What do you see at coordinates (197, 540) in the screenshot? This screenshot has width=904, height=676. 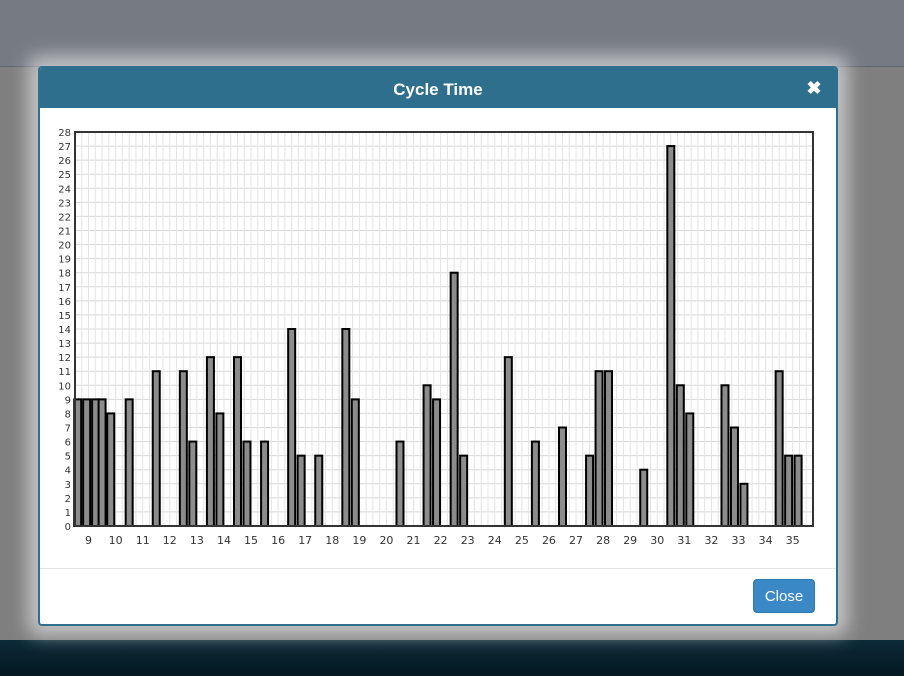 I see `x-tick-label: 13` at bounding box center [197, 540].